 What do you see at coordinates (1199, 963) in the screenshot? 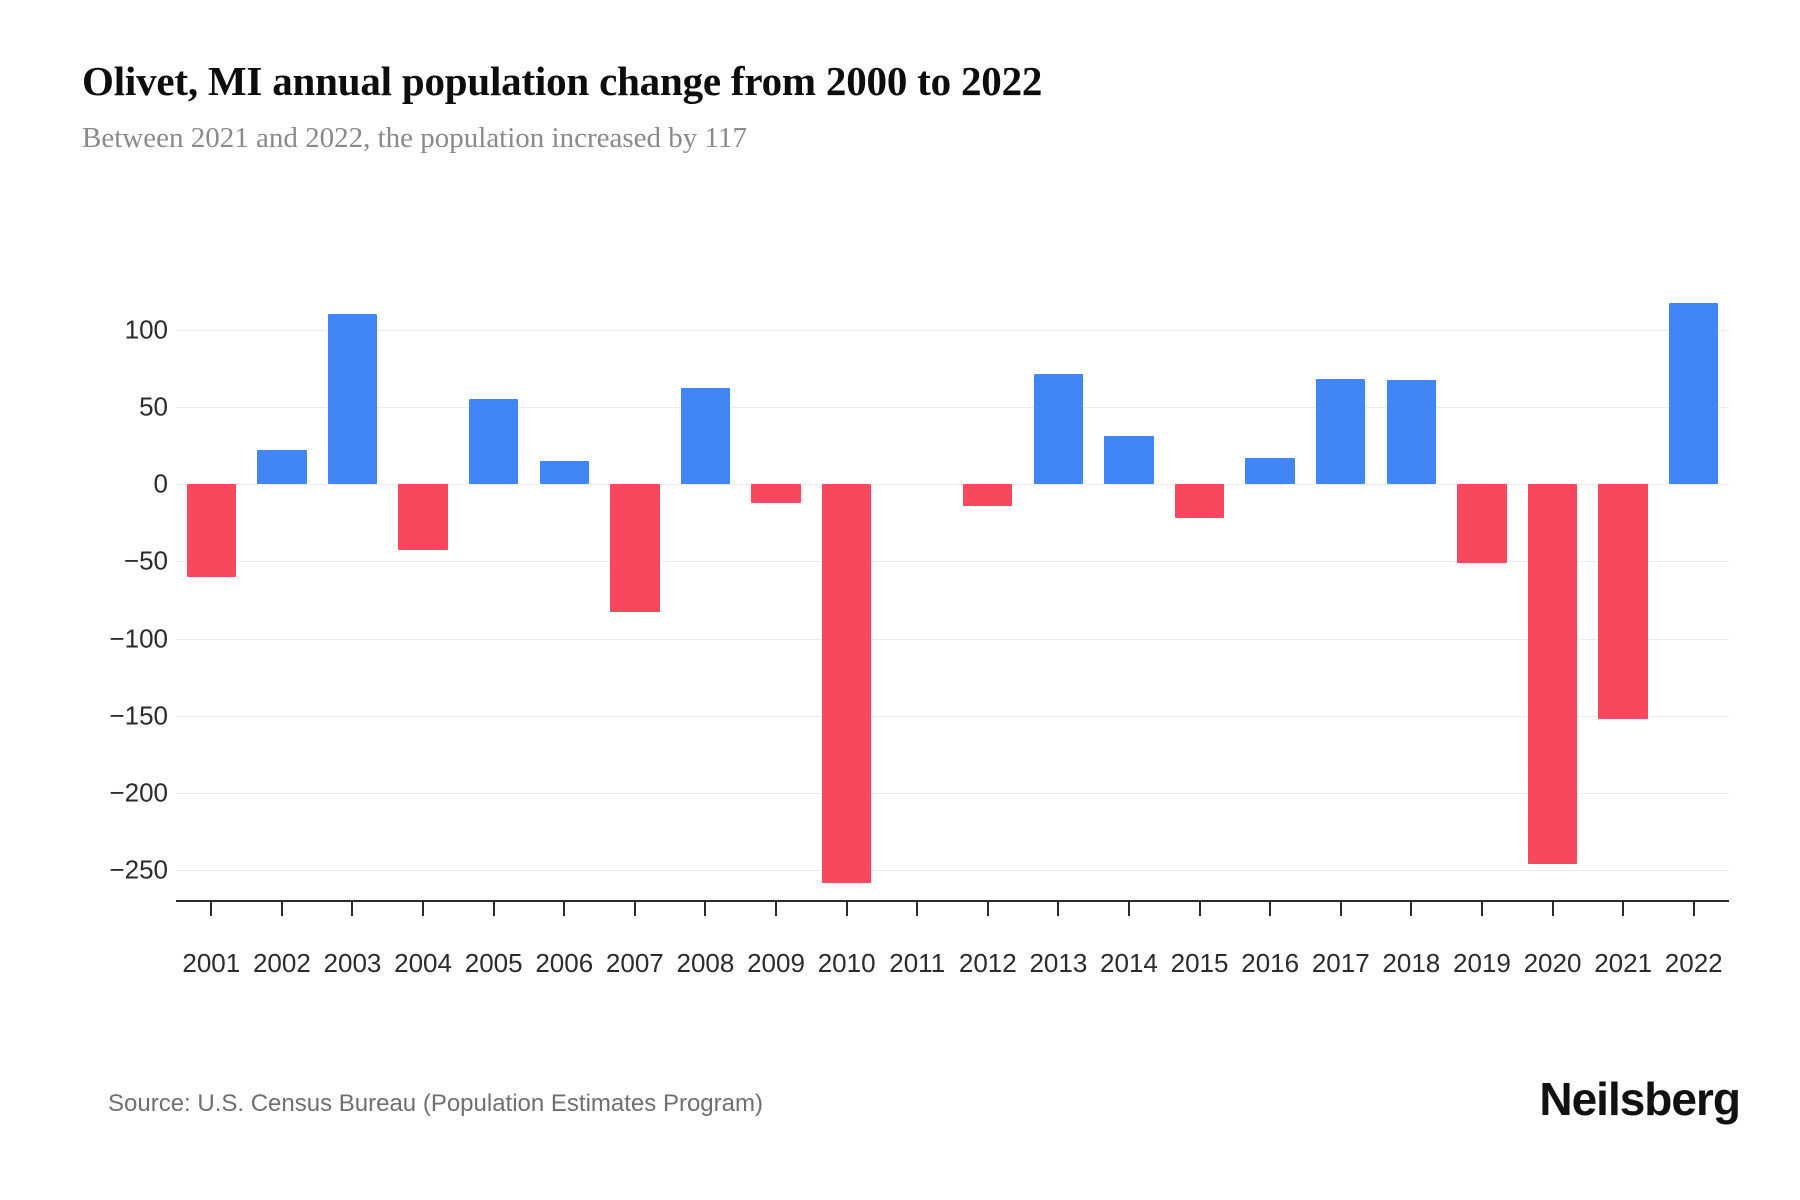
I see `x-axis-label-2015: 2015` at bounding box center [1199, 963].